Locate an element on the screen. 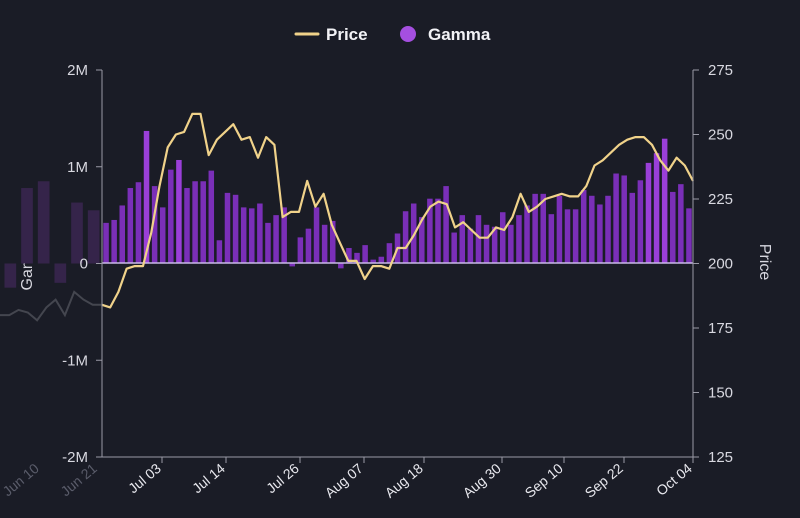 The width and height of the screenshot is (800, 518). x-tick-label: Sep 10 is located at coordinates (544, 480).